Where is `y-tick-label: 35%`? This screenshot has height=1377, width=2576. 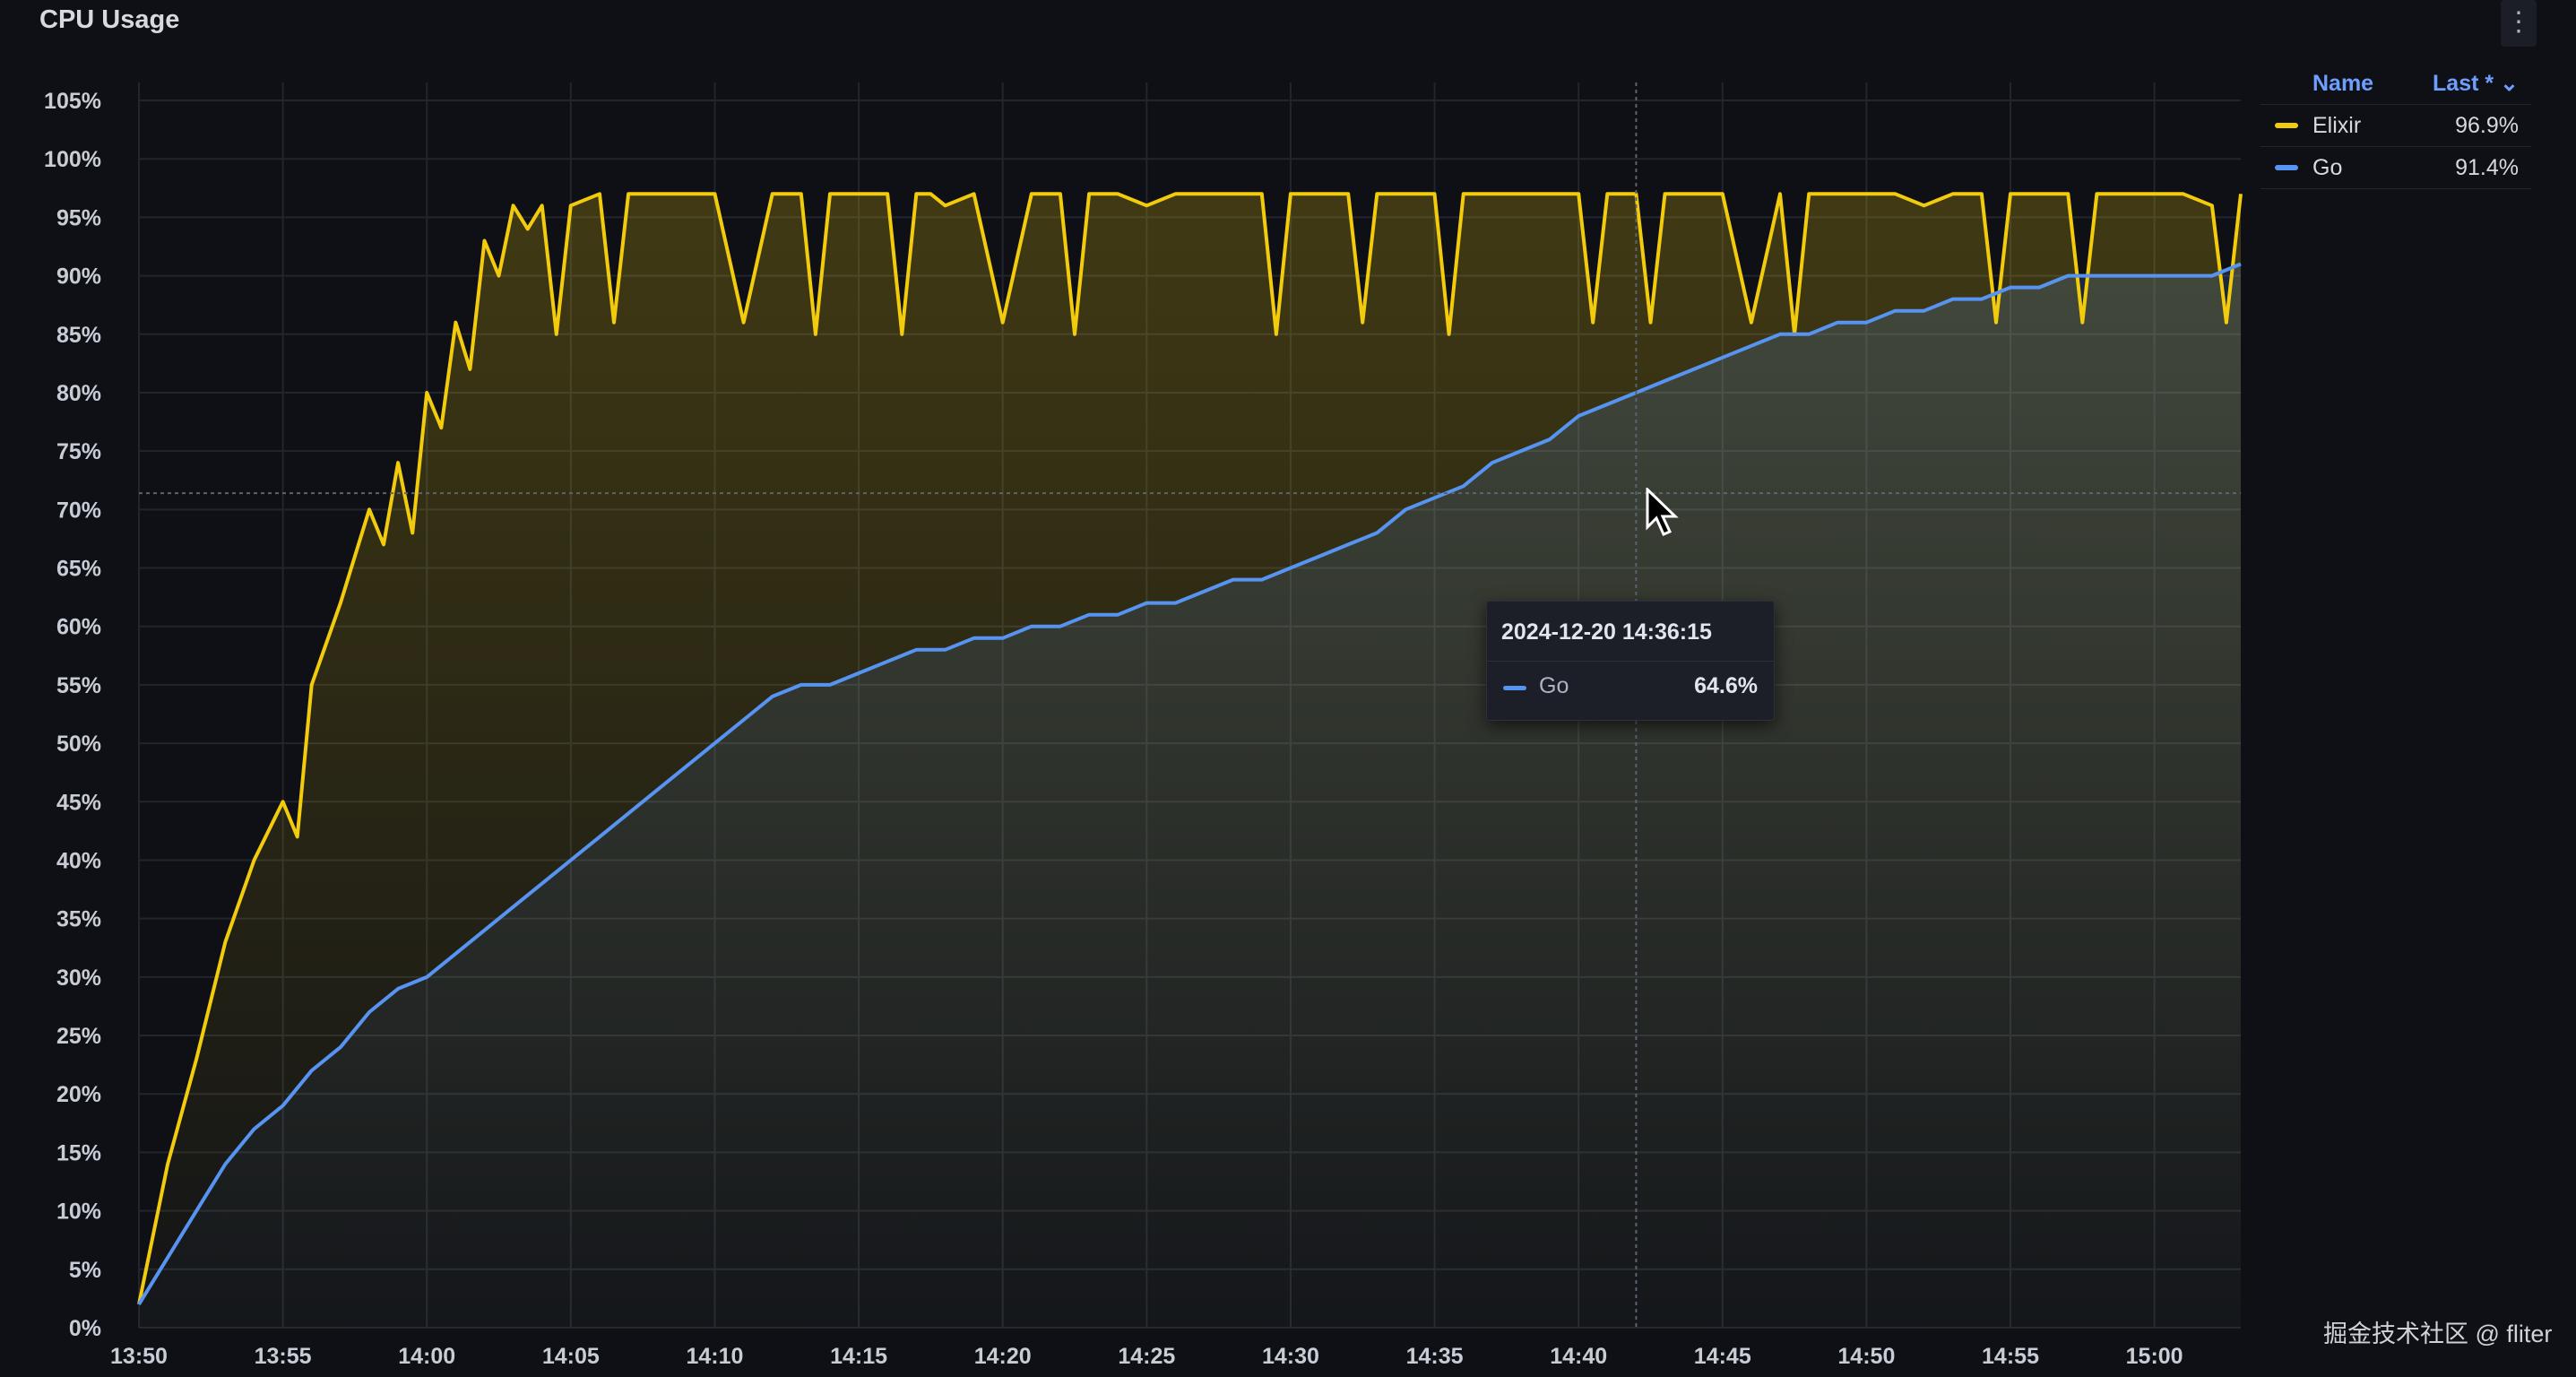 y-tick-label: 35% is located at coordinates (78, 919).